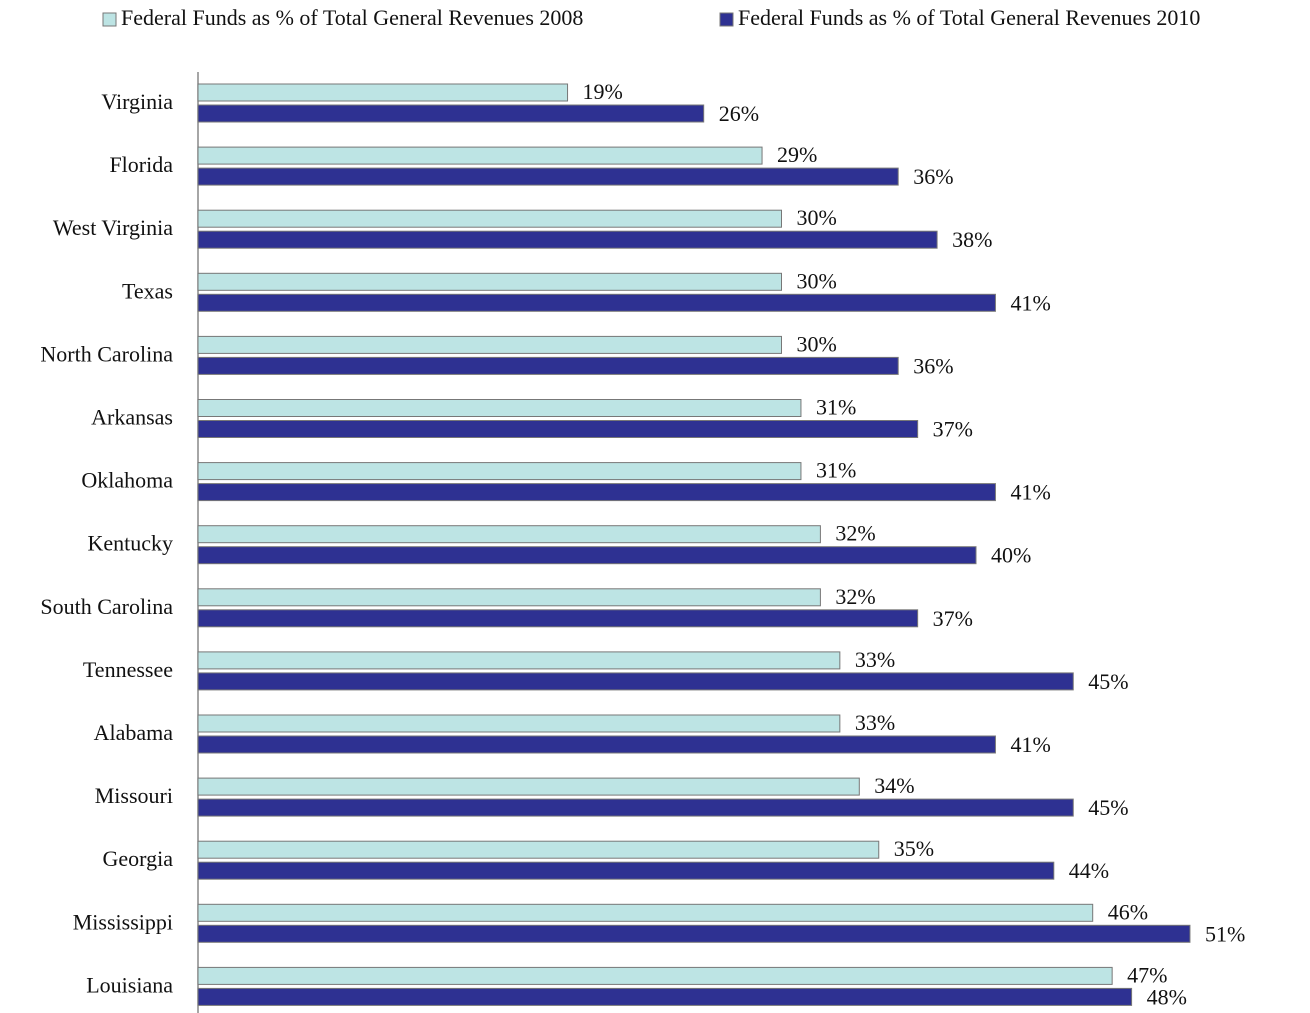 This screenshot has height=1013, width=1310. What do you see at coordinates (894, 785) in the screenshot?
I see `data-label: 34%` at bounding box center [894, 785].